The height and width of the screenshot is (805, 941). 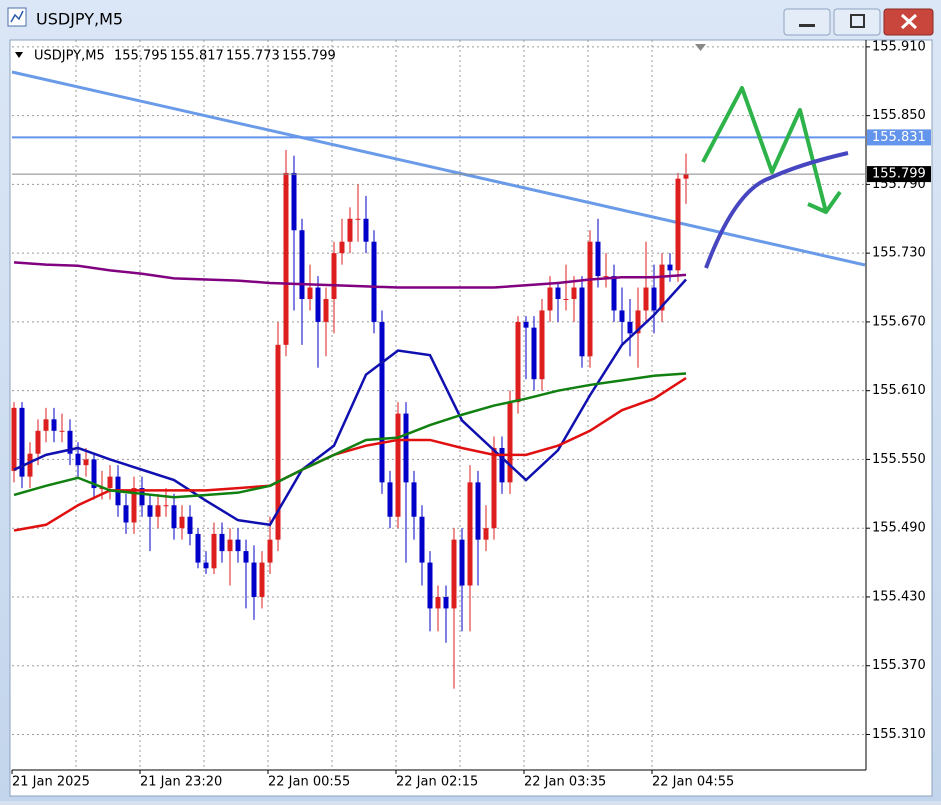 I want to click on y-tick-label: 155.370, so click(x=899, y=665).